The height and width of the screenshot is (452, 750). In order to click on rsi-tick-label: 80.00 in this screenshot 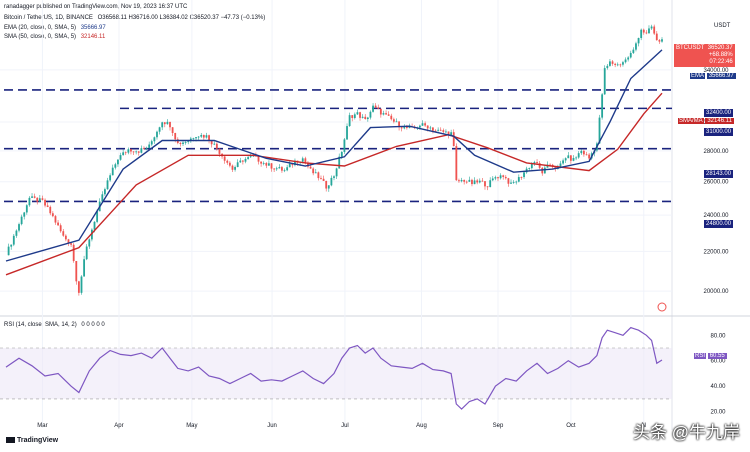, I will do `click(718, 336)`.